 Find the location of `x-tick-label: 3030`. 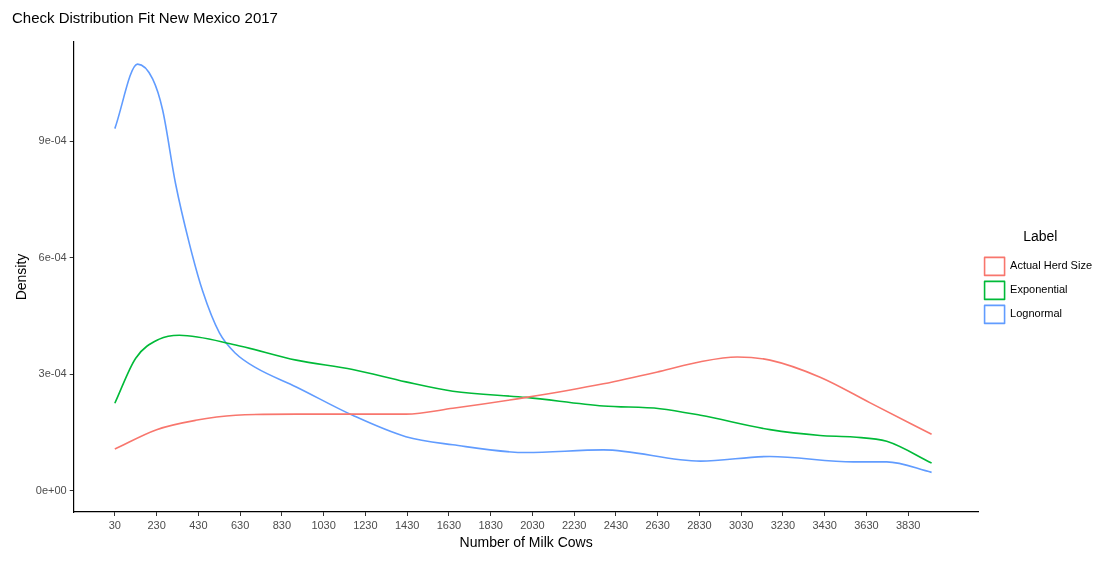

x-tick-label: 3030 is located at coordinates (741, 524).